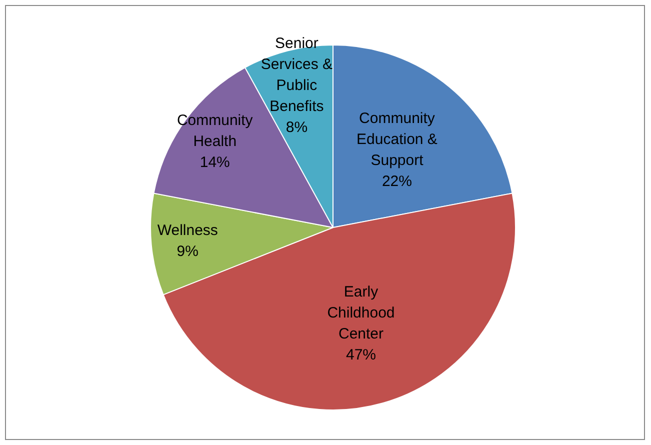 This screenshot has width=651, height=445. I want to click on data-label: 47%, so click(361, 355).